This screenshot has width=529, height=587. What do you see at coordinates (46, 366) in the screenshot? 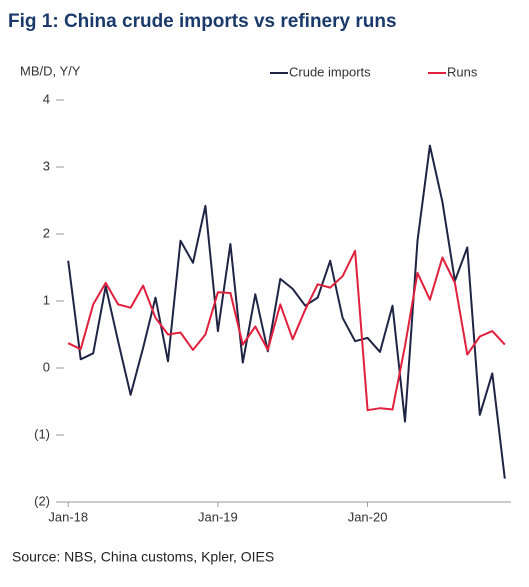
I see `y-tick-label: 0` at bounding box center [46, 366].